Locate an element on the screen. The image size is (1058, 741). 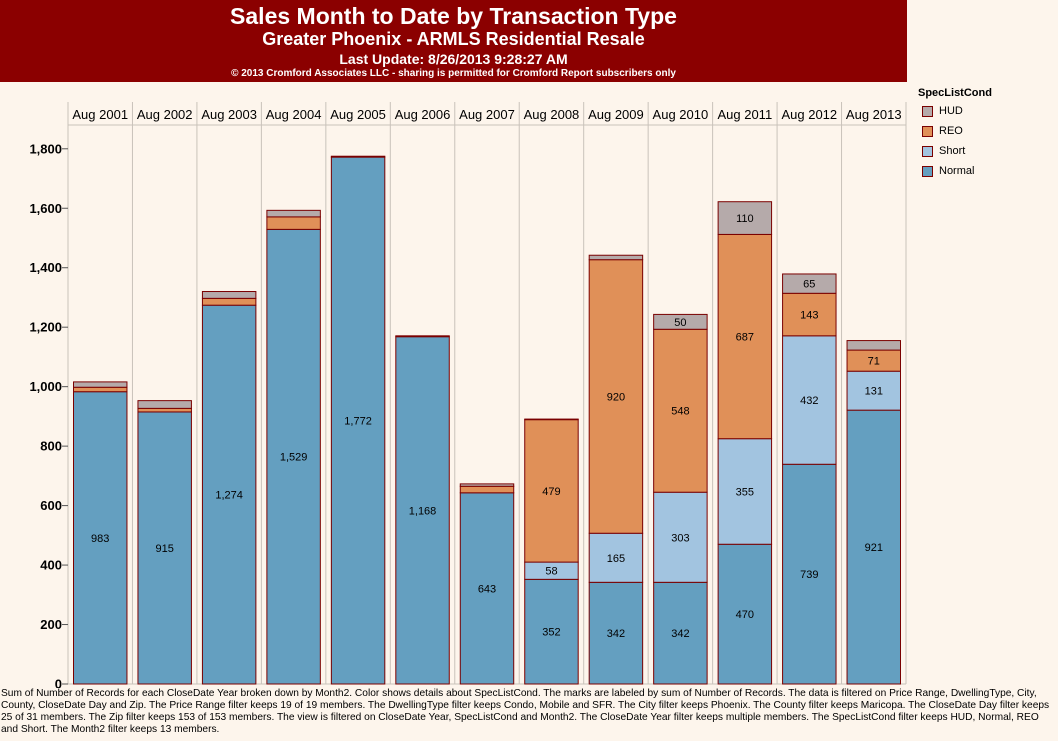
chart-title: Sales Month to Date by Transaction Type is located at coordinates (453, 16).